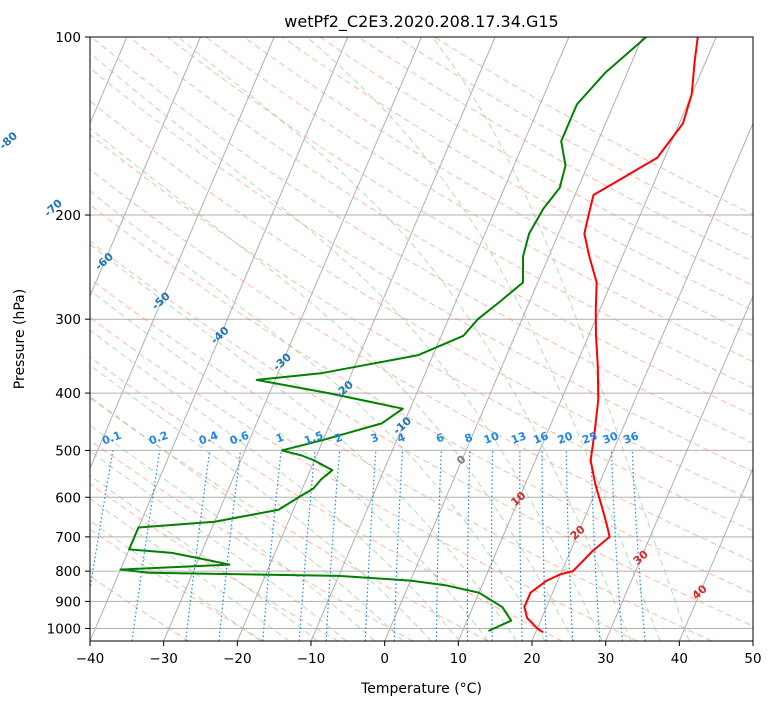  What do you see at coordinates (68, 216) in the screenshot?
I see `y-tick-label: 200` at bounding box center [68, 216].